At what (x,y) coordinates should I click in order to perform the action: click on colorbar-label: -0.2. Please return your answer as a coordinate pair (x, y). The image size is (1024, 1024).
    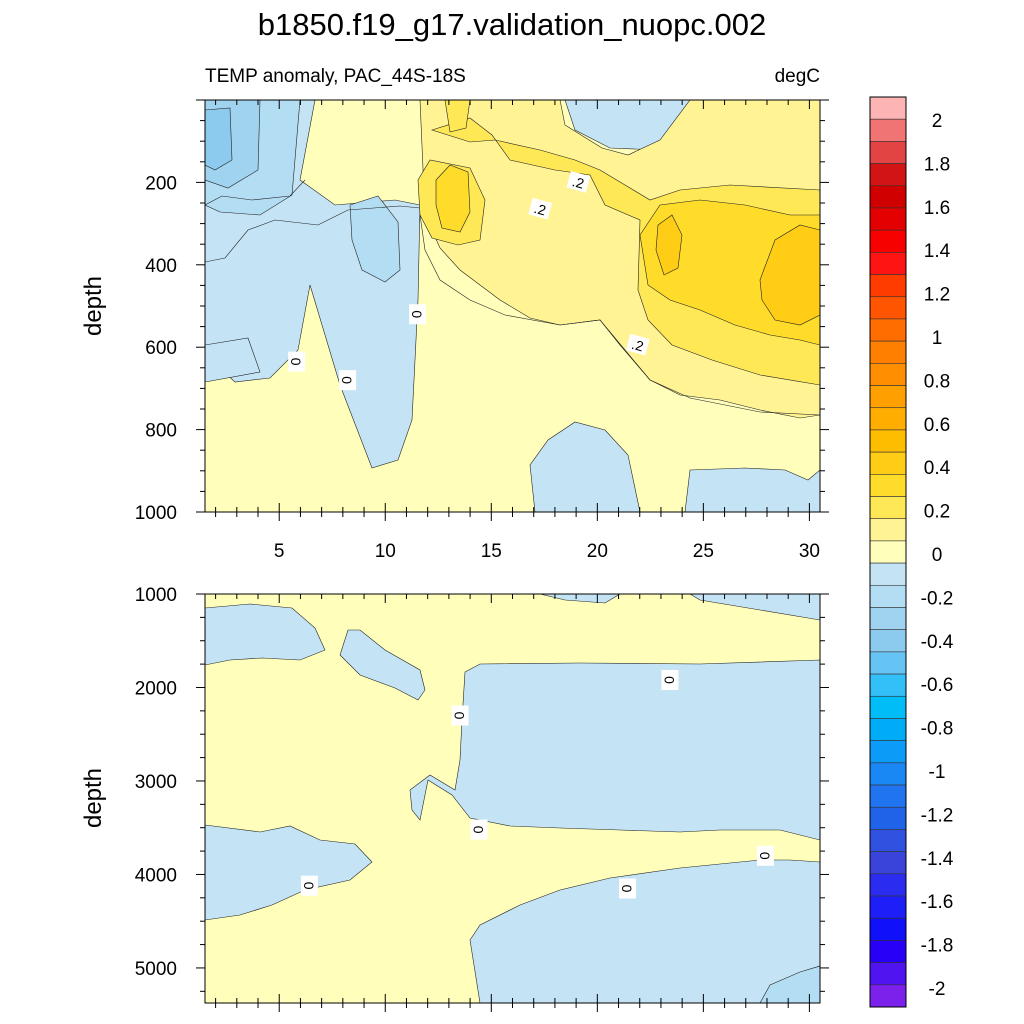
    Looking at the image, I should click on (937, 598).